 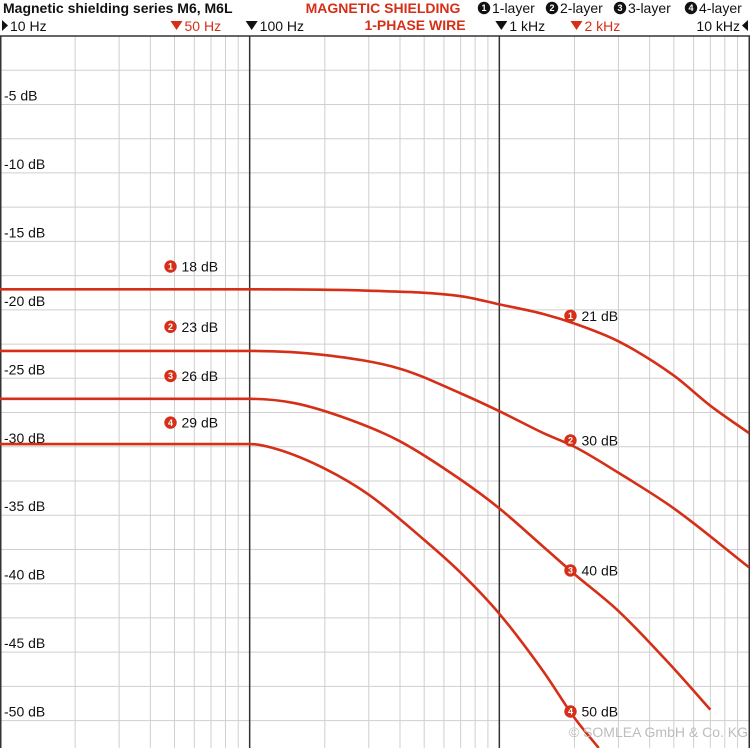 I want to click on legend-item-2: 2-layer, so click(x=581, y=8).